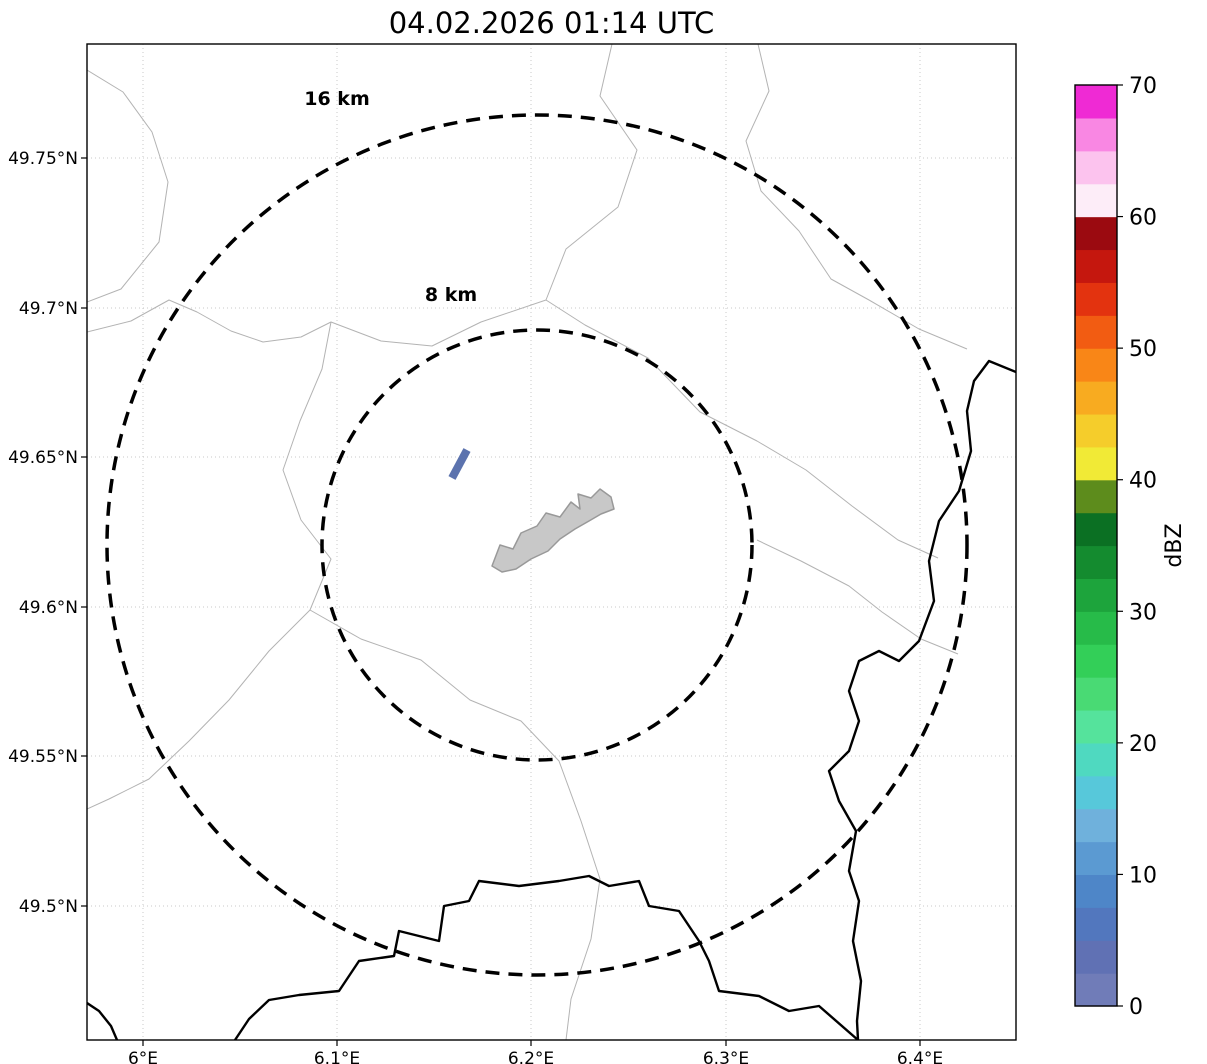 This screenshot has height=1064, width=1207. I want to click on range-ring-label: 8 km, so click(451, 295).